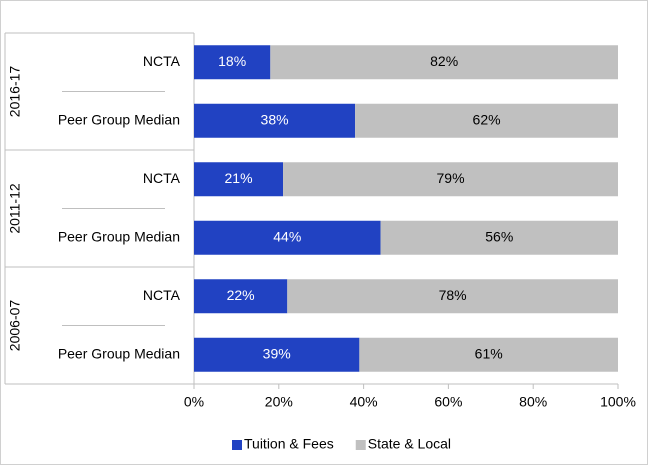 This screenshot has width=649, height=466. I want to click on x-tick-label: 0%, so click(194, 402).